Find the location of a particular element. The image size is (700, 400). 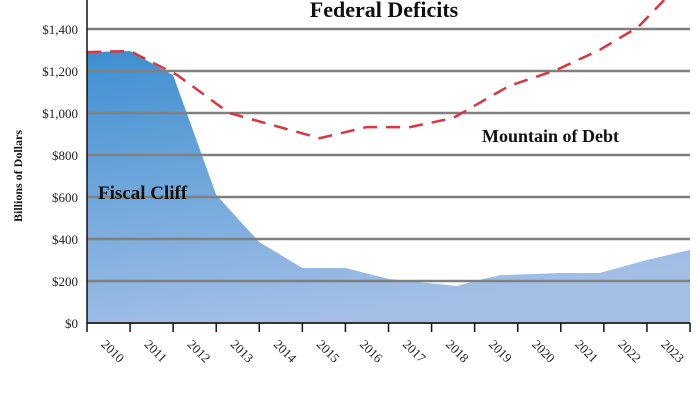

x-tick-label: 2022 is located at coordinates (629, 351).